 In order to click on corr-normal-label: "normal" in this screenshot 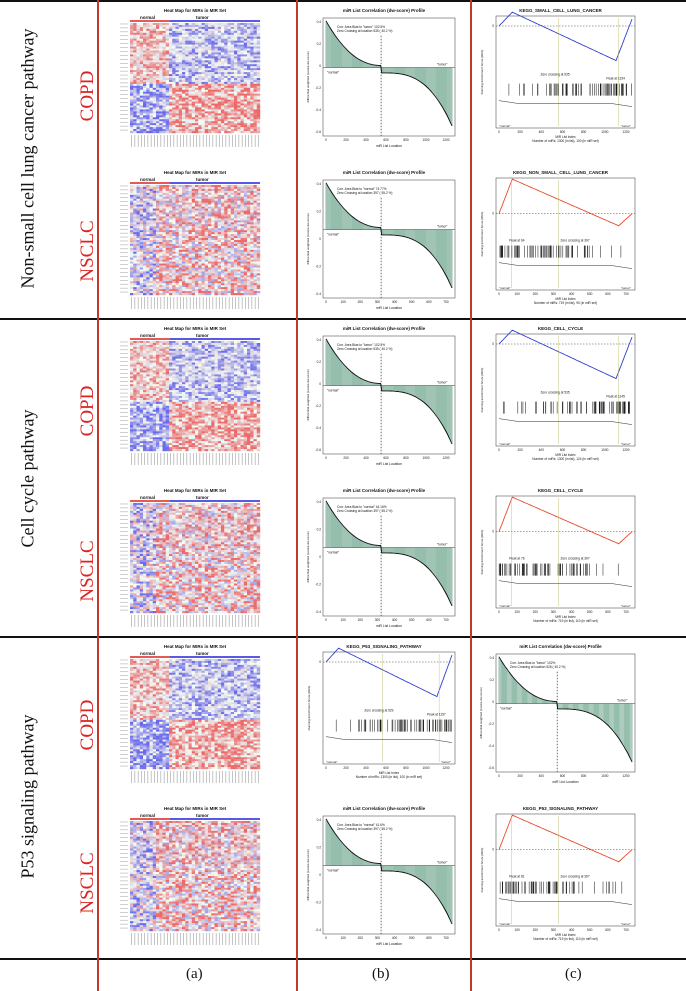, I will do `click(333, 73)`.